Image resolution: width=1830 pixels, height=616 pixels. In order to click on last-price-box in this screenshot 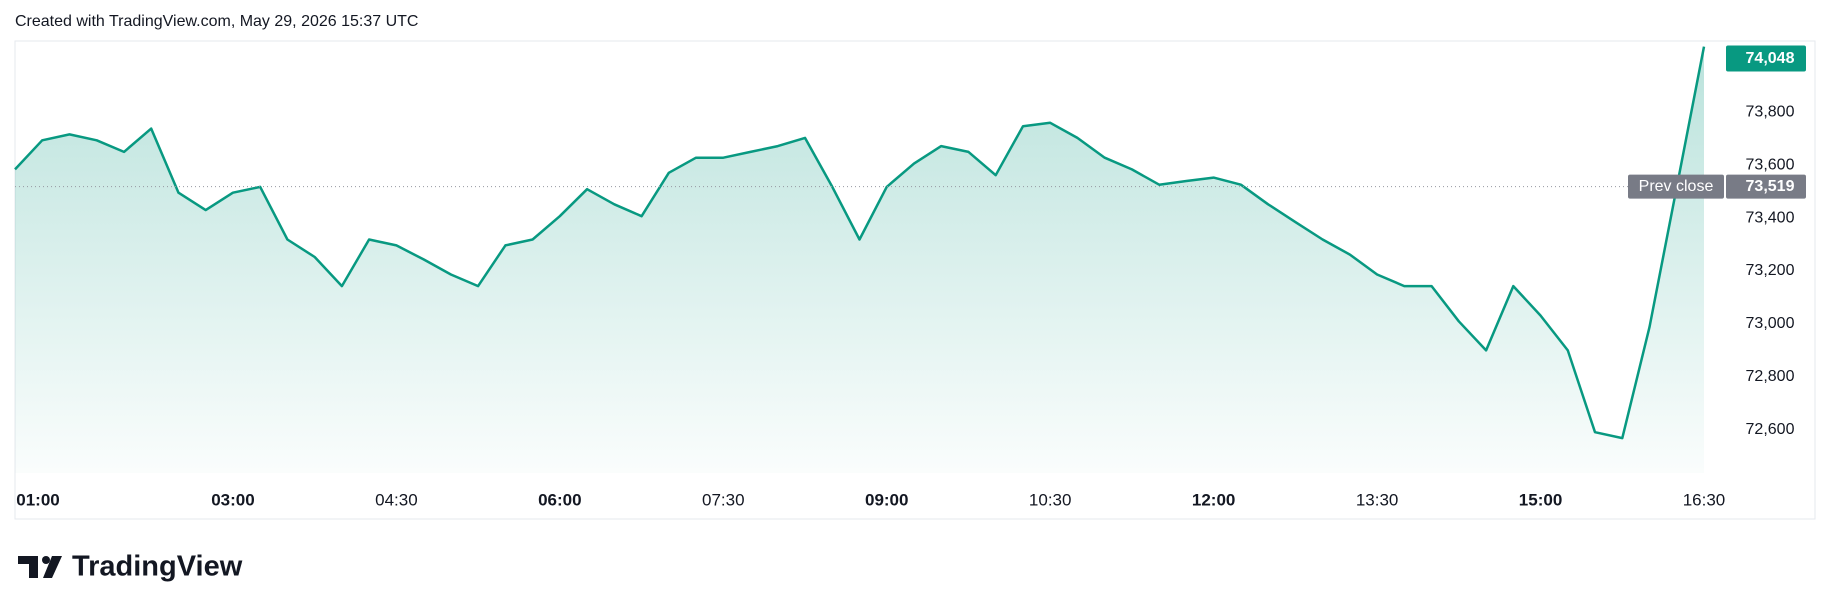, I will do `click(1766, 58)`.